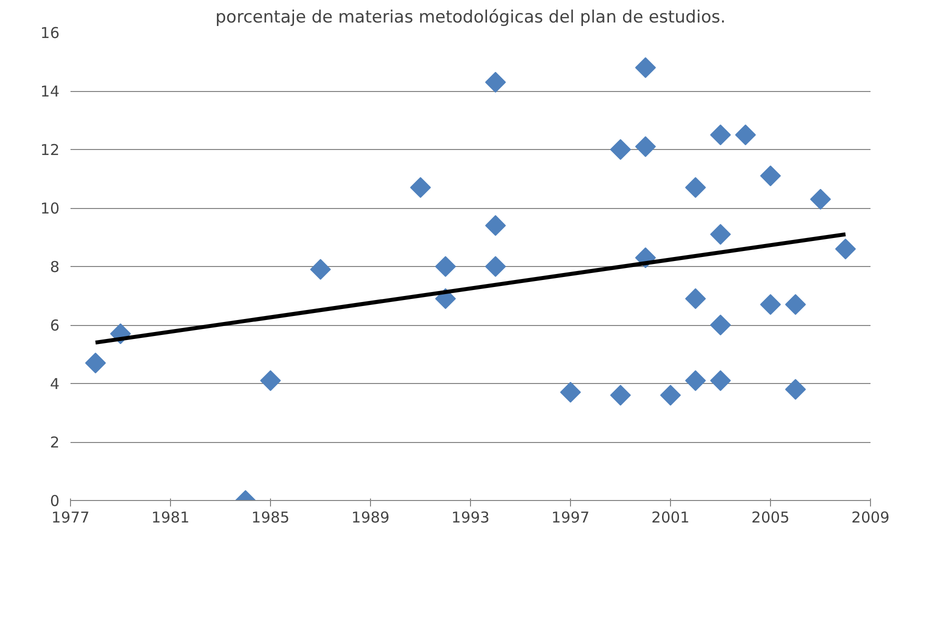 The image size is (925, 619). I want to click on y-tick-label: 12, so click(50, 150).